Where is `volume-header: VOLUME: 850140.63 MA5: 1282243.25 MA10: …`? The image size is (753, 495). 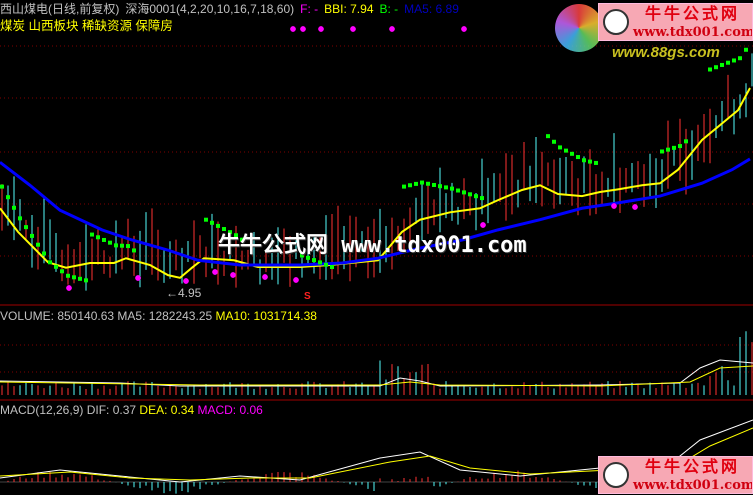 volume-header: VOLUME: 850140.63 MA5: 1282243.25 MA10: … is located at coordinates (158, 316).